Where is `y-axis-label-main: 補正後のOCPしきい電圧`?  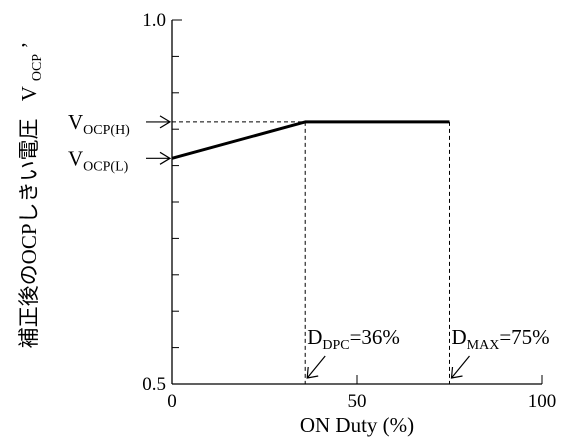
y-axis-label-main: 補正後のOCPしきい電圧 is located at coordinates (29, 233).